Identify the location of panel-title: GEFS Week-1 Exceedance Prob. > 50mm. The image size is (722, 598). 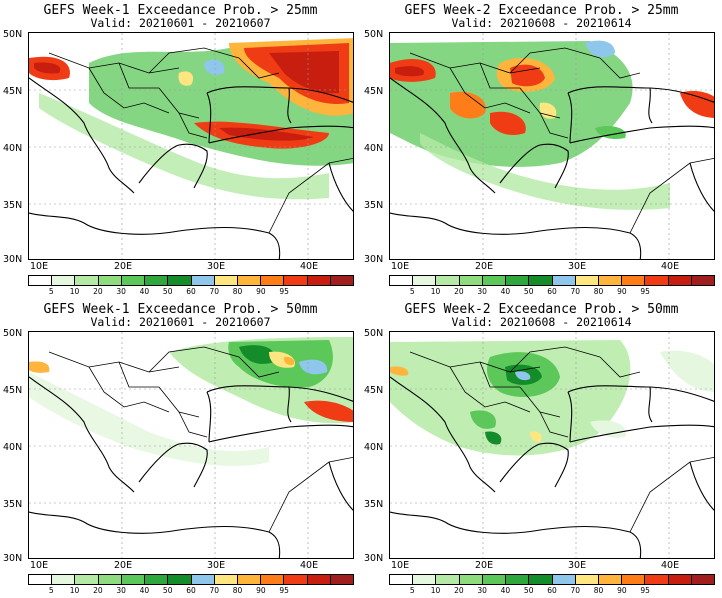
(180, 309).